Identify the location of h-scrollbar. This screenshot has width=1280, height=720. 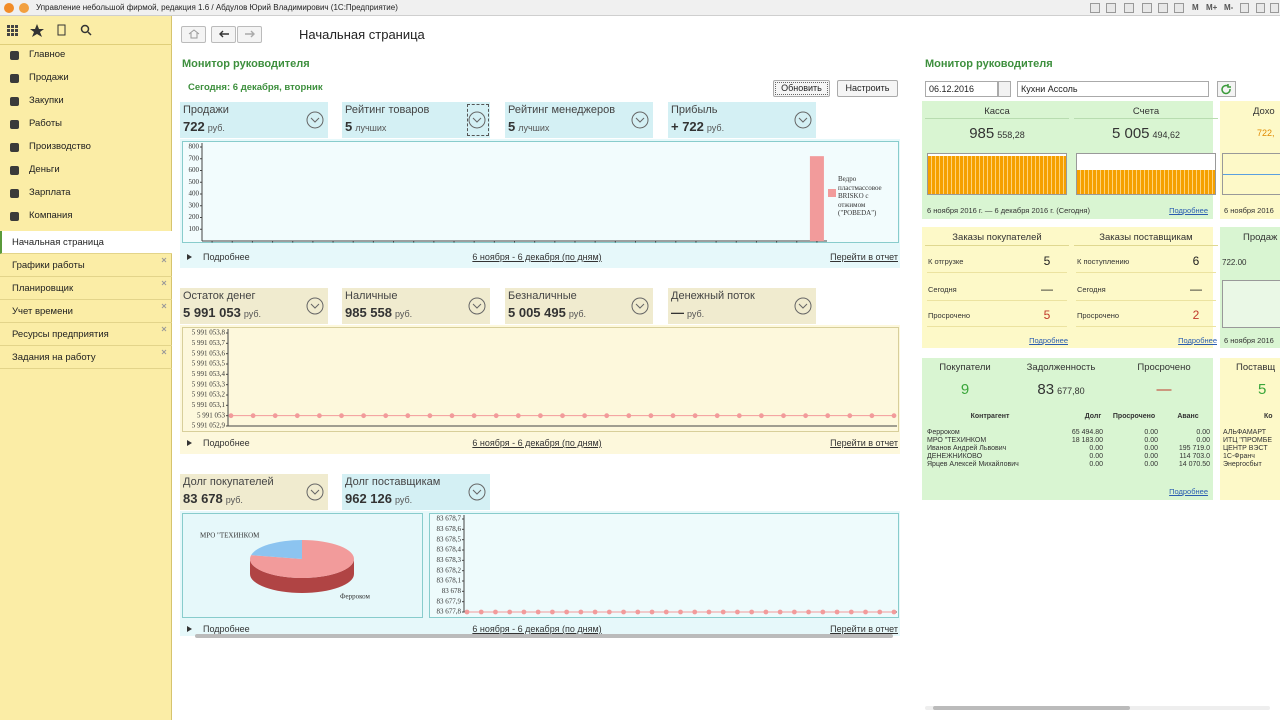
(1031, 708).